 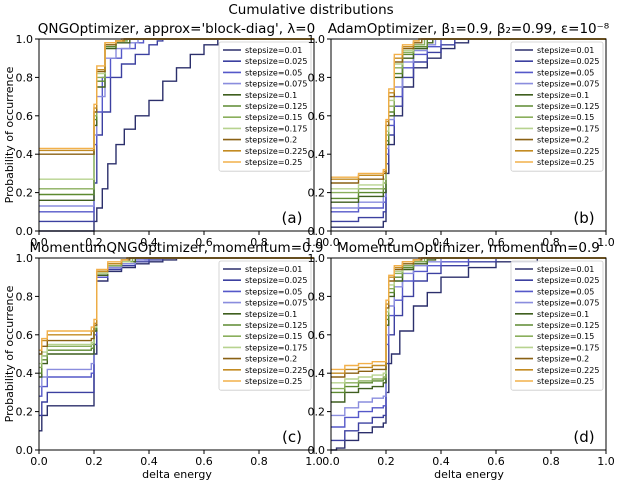 What do you see at coordinates (292, 437) in the screenshot?
I see `panel-label: (c)` at bounding box center [292, 437].